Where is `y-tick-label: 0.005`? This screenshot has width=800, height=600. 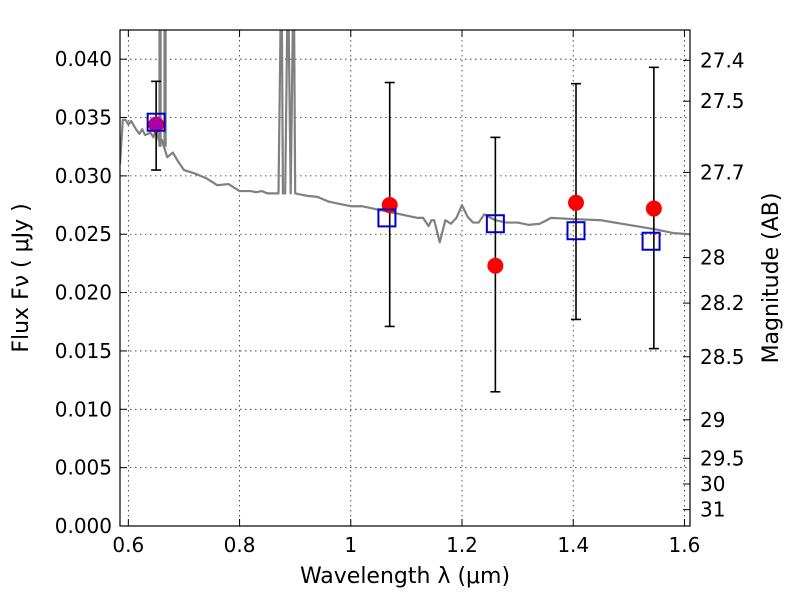 y-tick-label: 0.005 is located at coordinates (83, 468).